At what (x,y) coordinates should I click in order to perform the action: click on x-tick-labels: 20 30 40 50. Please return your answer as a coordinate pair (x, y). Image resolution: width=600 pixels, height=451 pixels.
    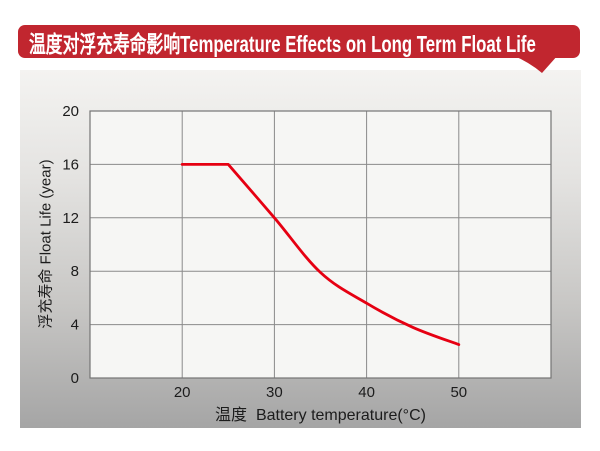
    Looking at the image, I should click on (320, 392).